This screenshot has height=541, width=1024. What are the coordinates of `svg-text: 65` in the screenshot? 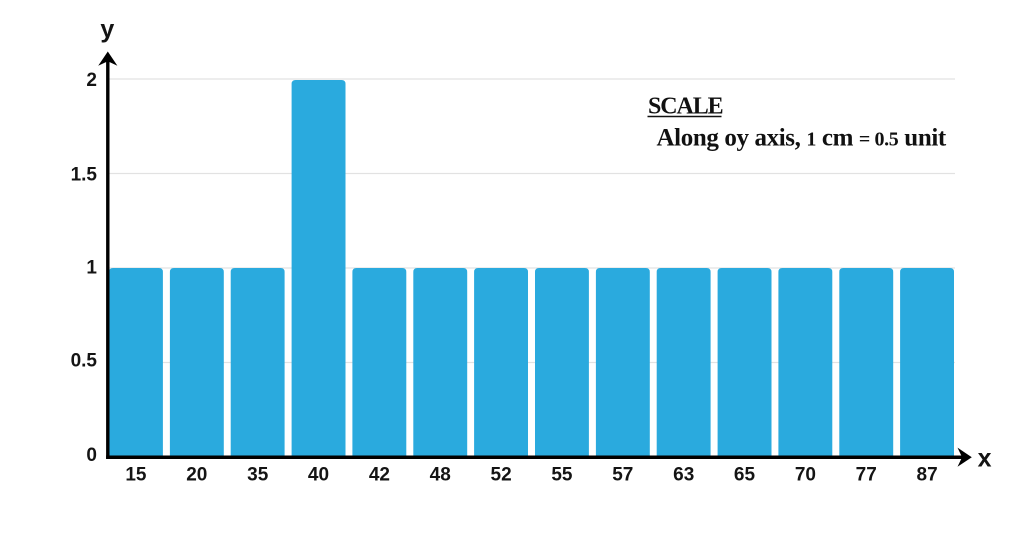 It's located at (745, 475).